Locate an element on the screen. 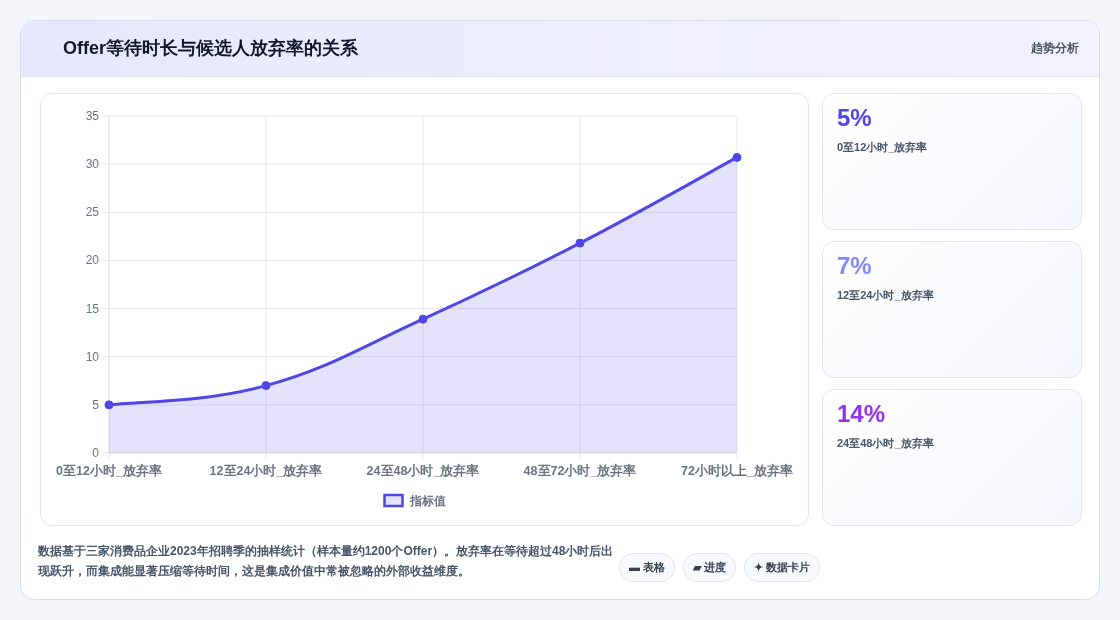 The height and width of the screenshot is (620, 1120). text: 7% is located at coordinates (854, 266).